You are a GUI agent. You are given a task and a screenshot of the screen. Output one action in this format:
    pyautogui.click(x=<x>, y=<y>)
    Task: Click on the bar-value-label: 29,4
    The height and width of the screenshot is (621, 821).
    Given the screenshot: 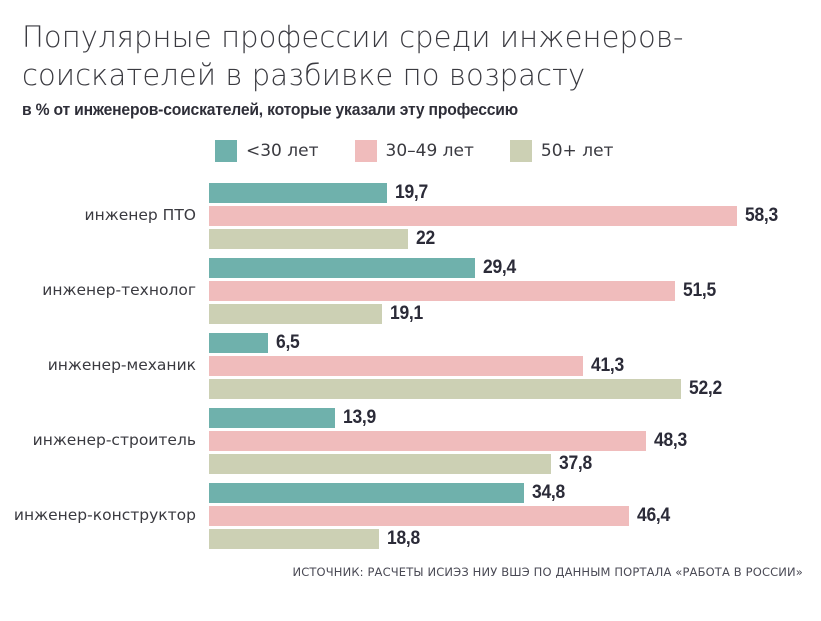 What is the action you would take?
    pyautogui.click(x=499, y=268)
    